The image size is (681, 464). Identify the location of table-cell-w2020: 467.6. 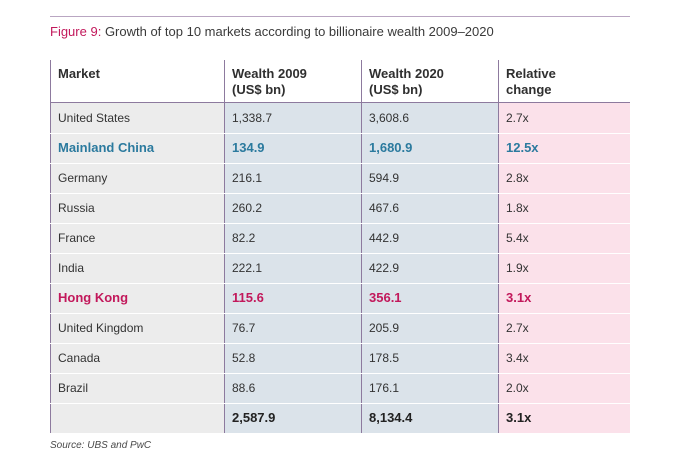
(384, 208).